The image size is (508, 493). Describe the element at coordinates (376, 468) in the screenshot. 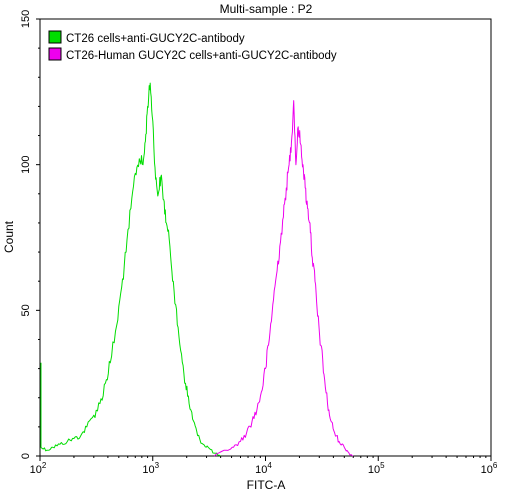

I see `x-tick-label: 10⁵` at that location.